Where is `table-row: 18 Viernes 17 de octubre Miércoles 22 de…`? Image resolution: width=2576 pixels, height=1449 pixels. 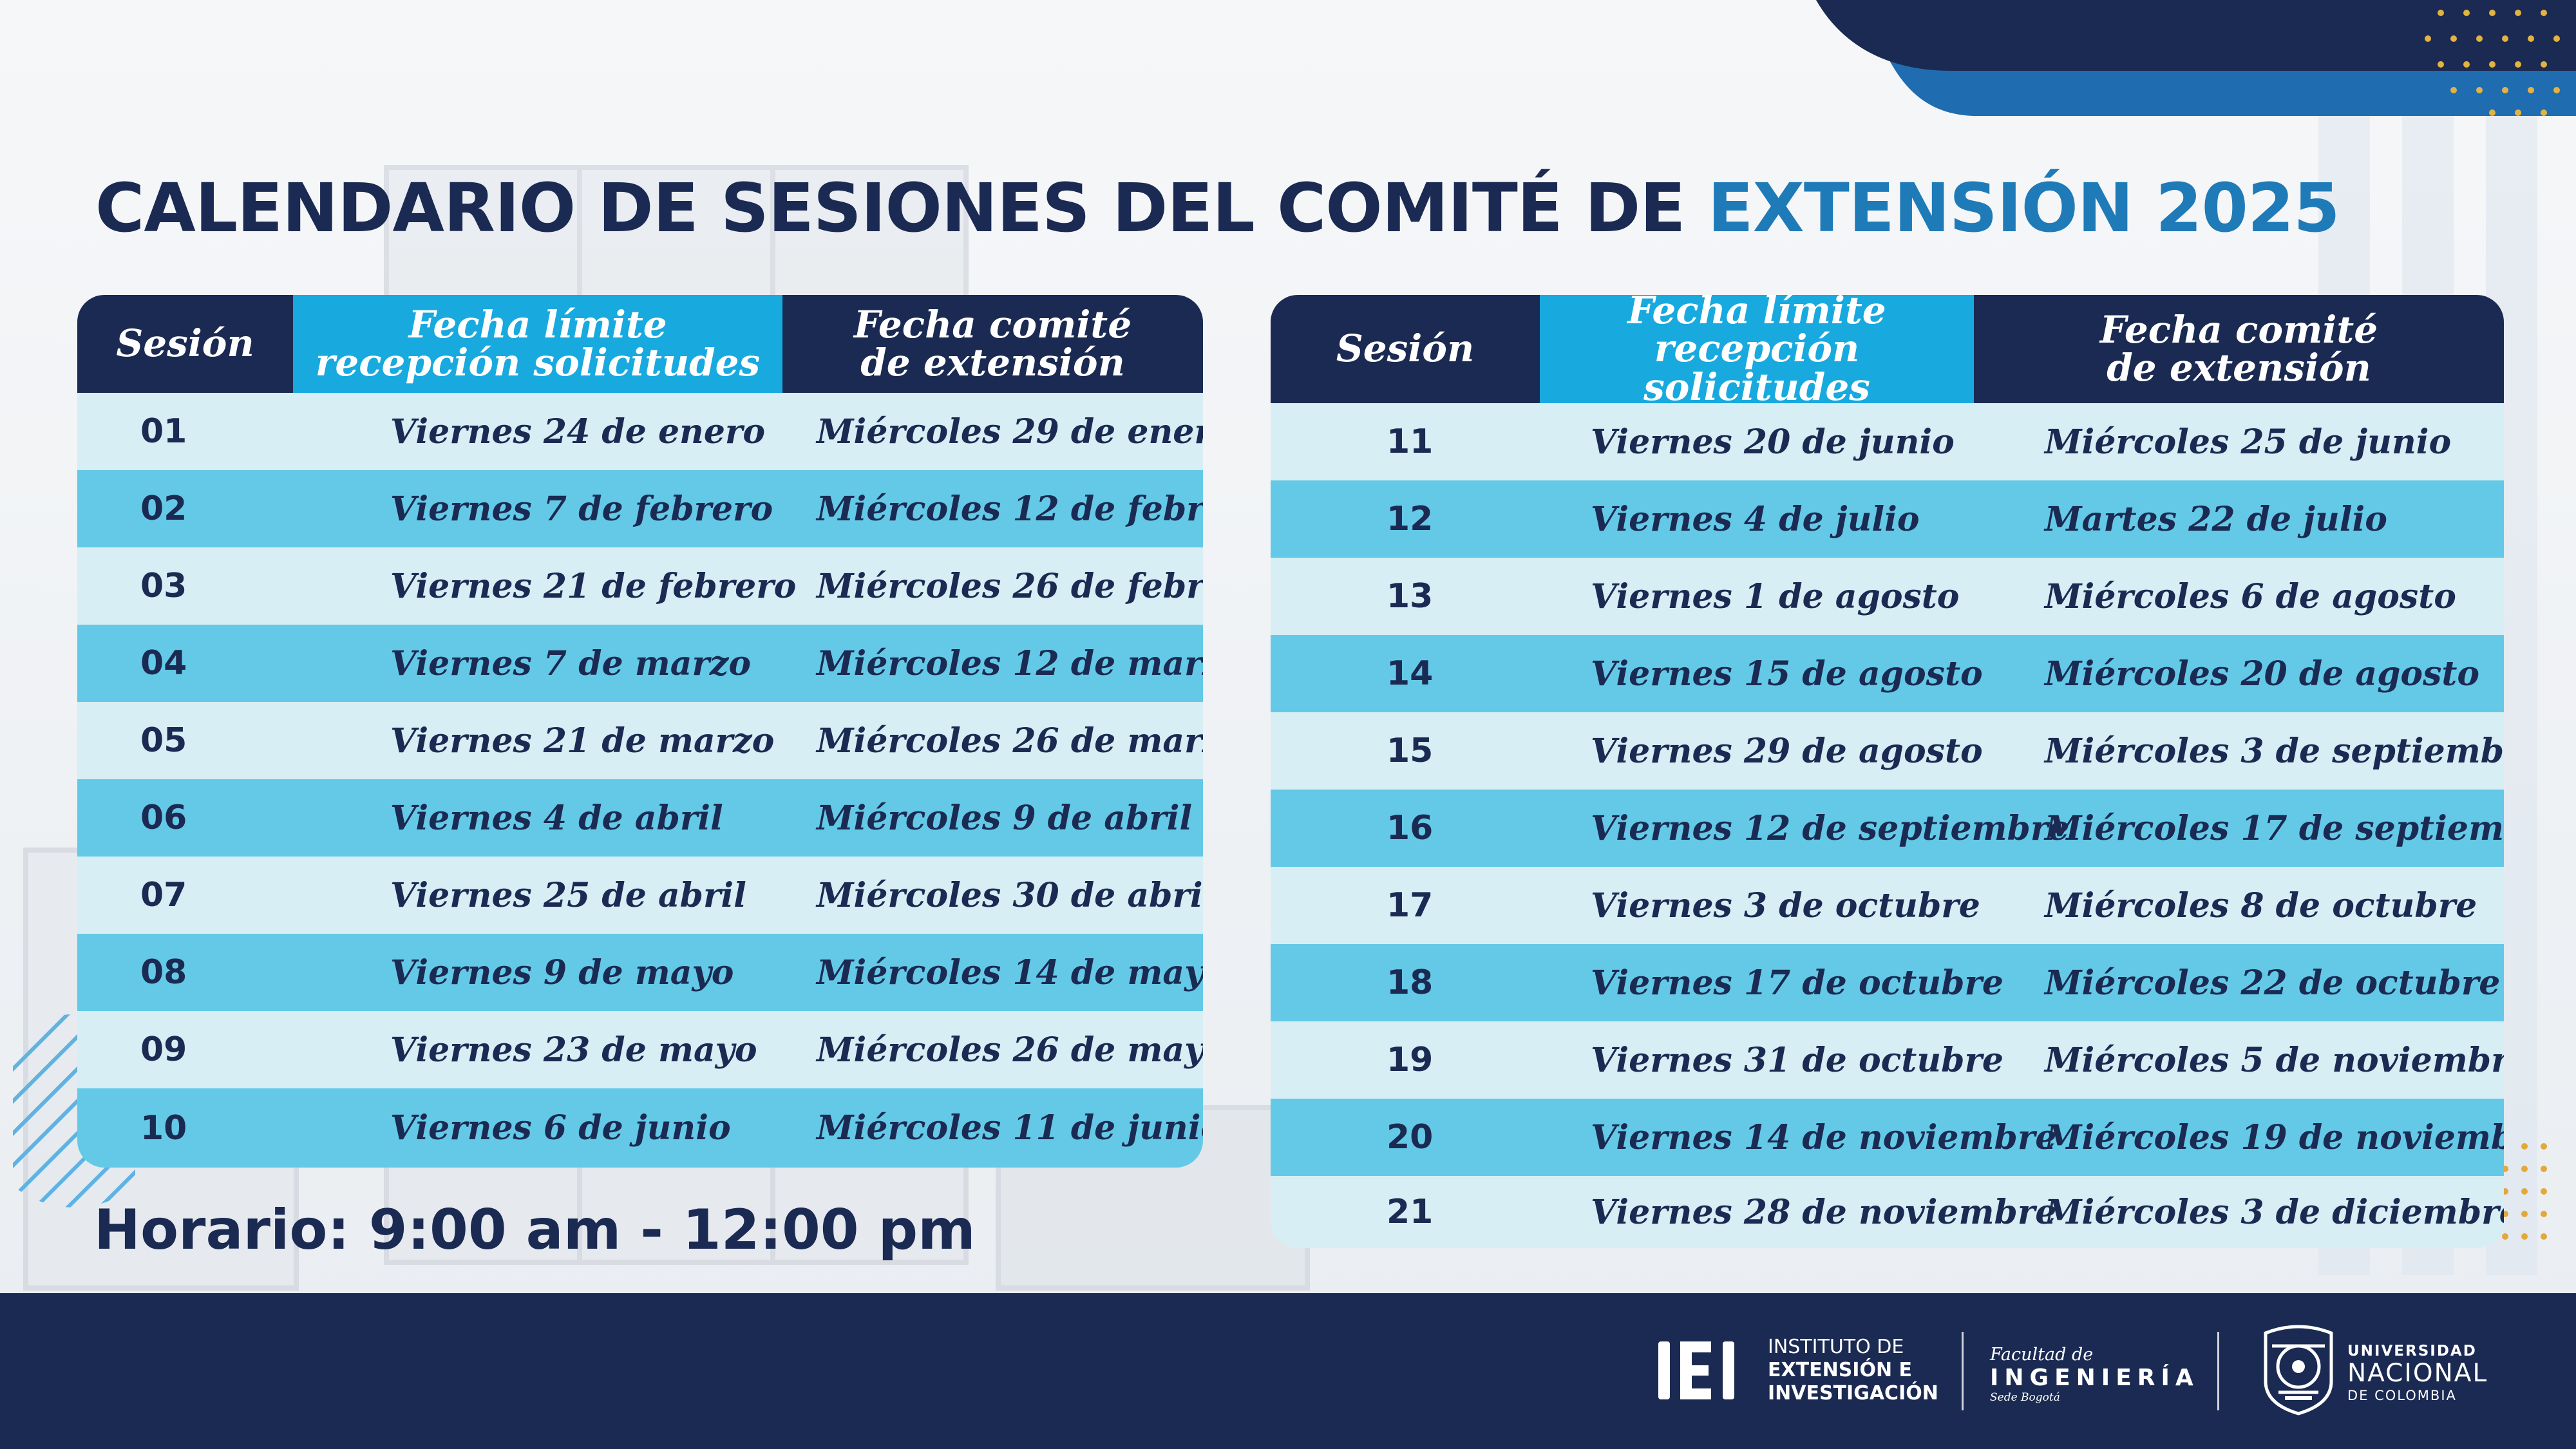
table-row: 18 Viernes 17 de octubre Miércoles 22 de… is located at coordinates (1888, 982).